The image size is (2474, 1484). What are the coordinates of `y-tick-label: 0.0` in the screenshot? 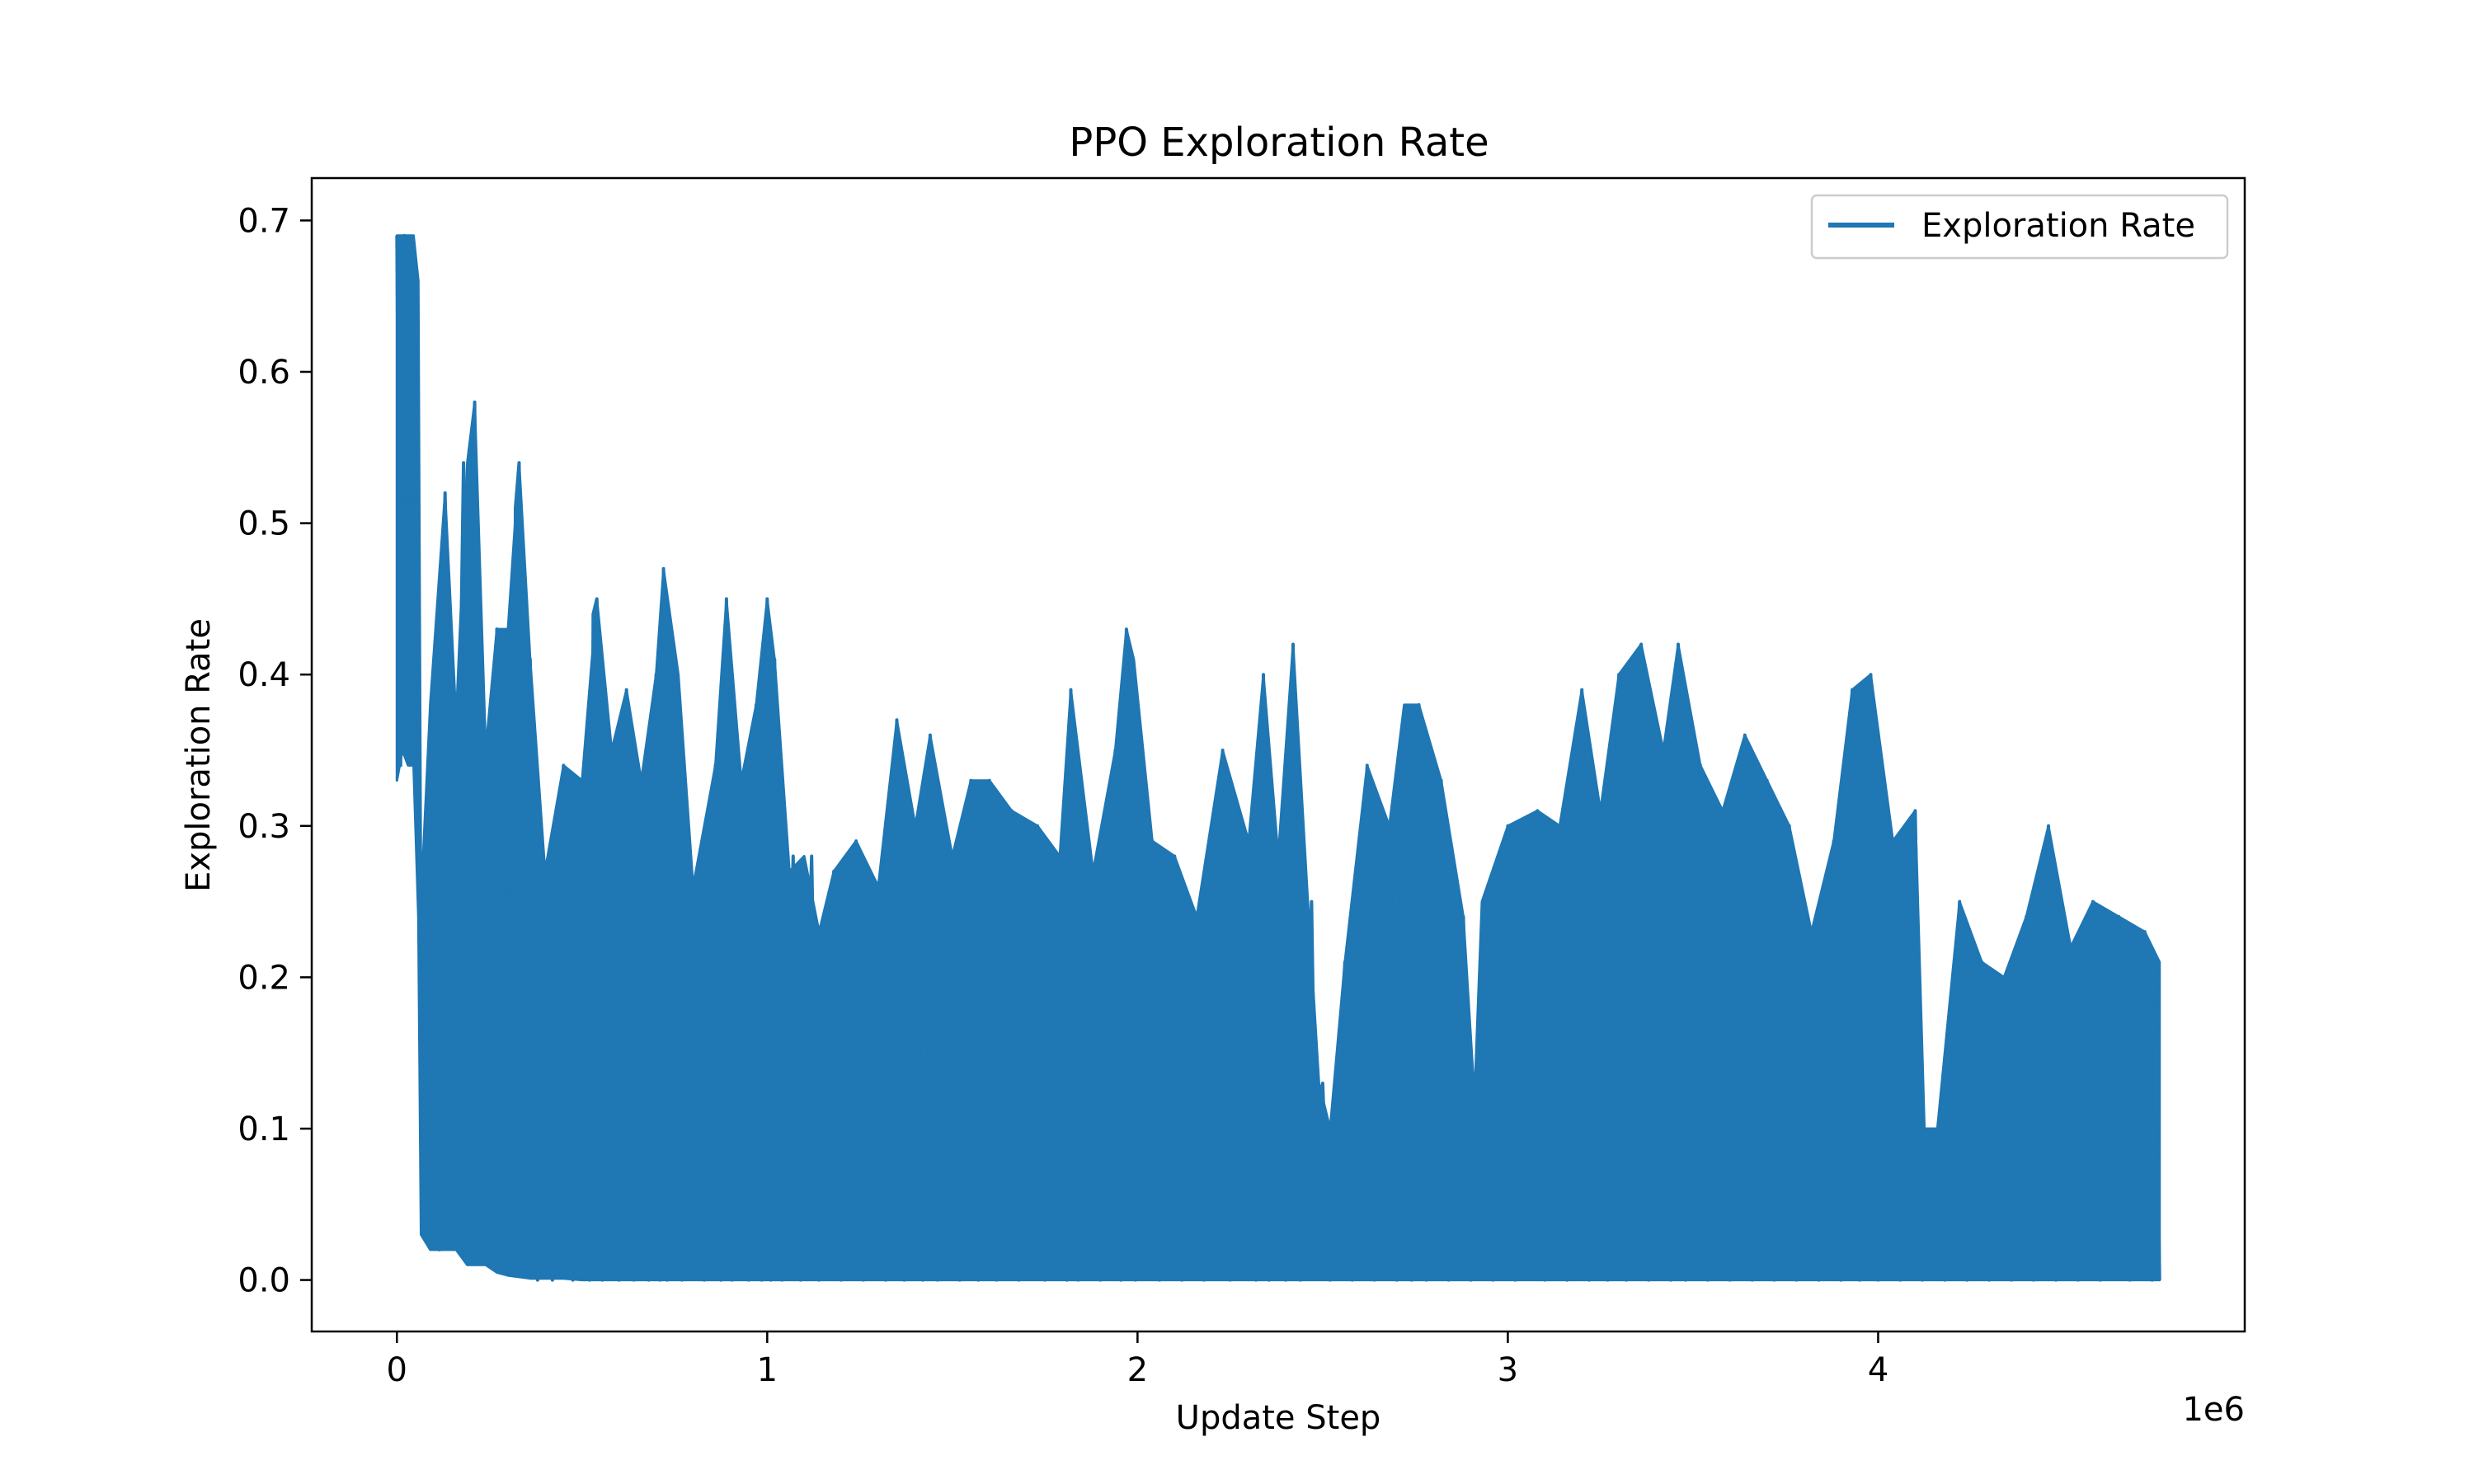 It's located at (264, 1281).